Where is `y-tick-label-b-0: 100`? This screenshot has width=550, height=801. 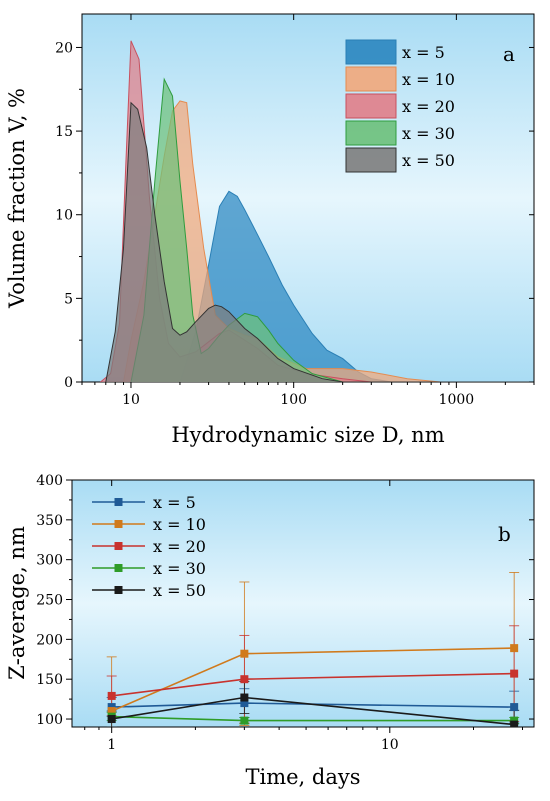
y-tick-label-b-0: 100 is located at coordinates (49, 720).